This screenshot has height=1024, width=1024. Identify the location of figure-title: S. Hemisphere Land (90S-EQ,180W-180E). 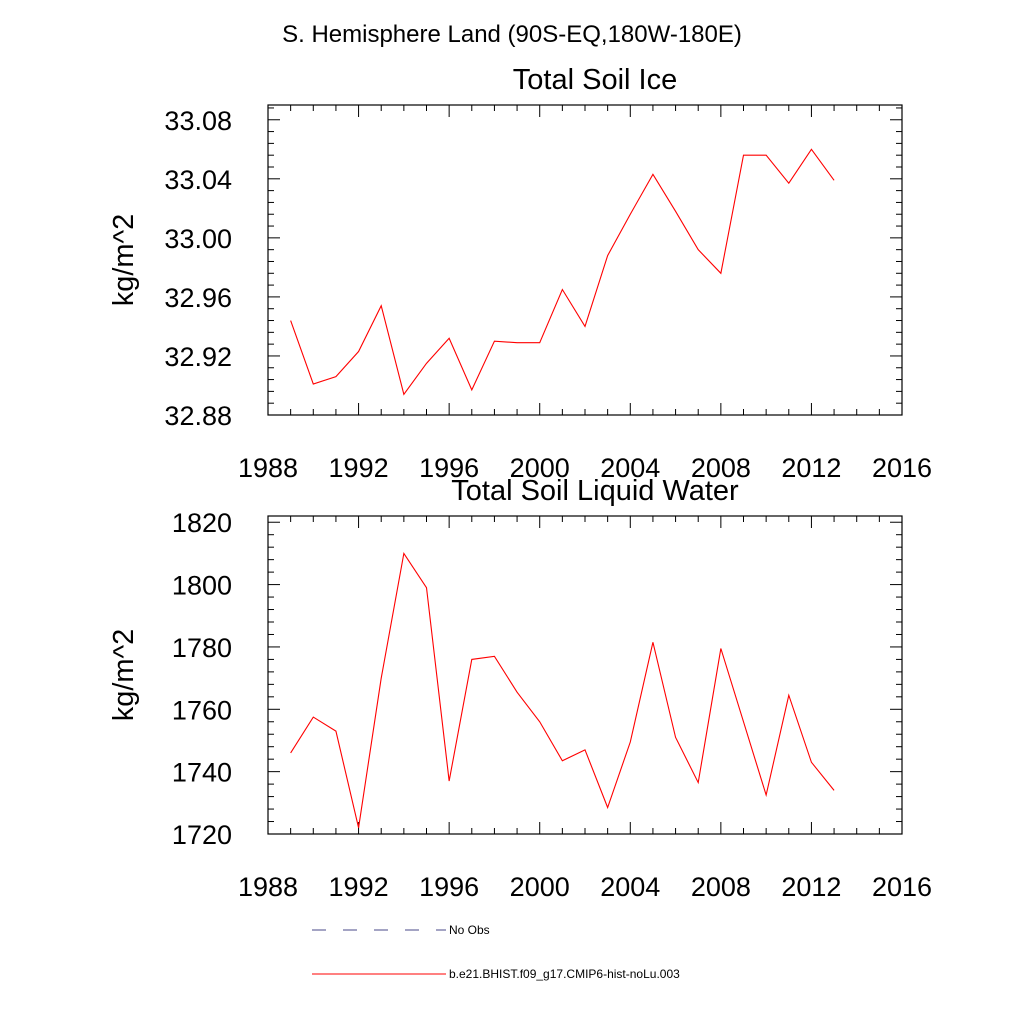
(512, 34).